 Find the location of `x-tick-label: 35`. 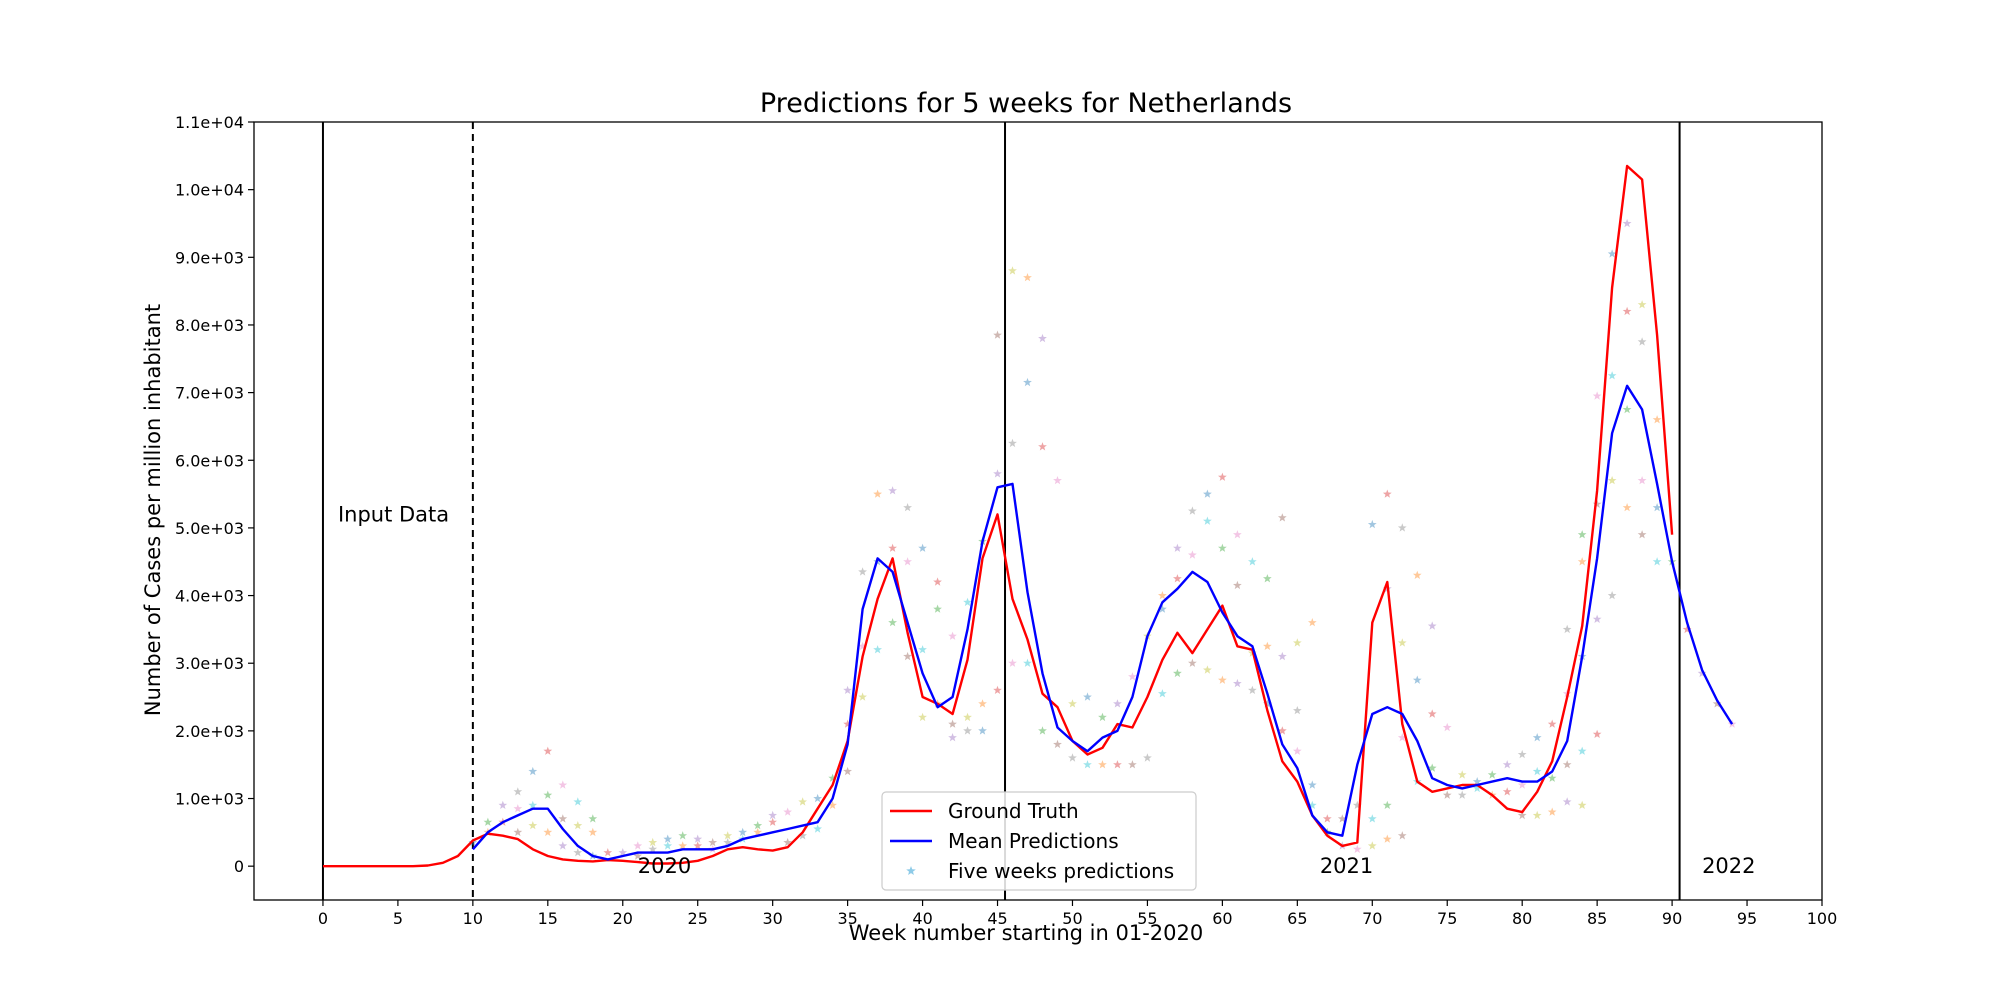

x-tick-label: 35 is located at coordinates (847, 918).